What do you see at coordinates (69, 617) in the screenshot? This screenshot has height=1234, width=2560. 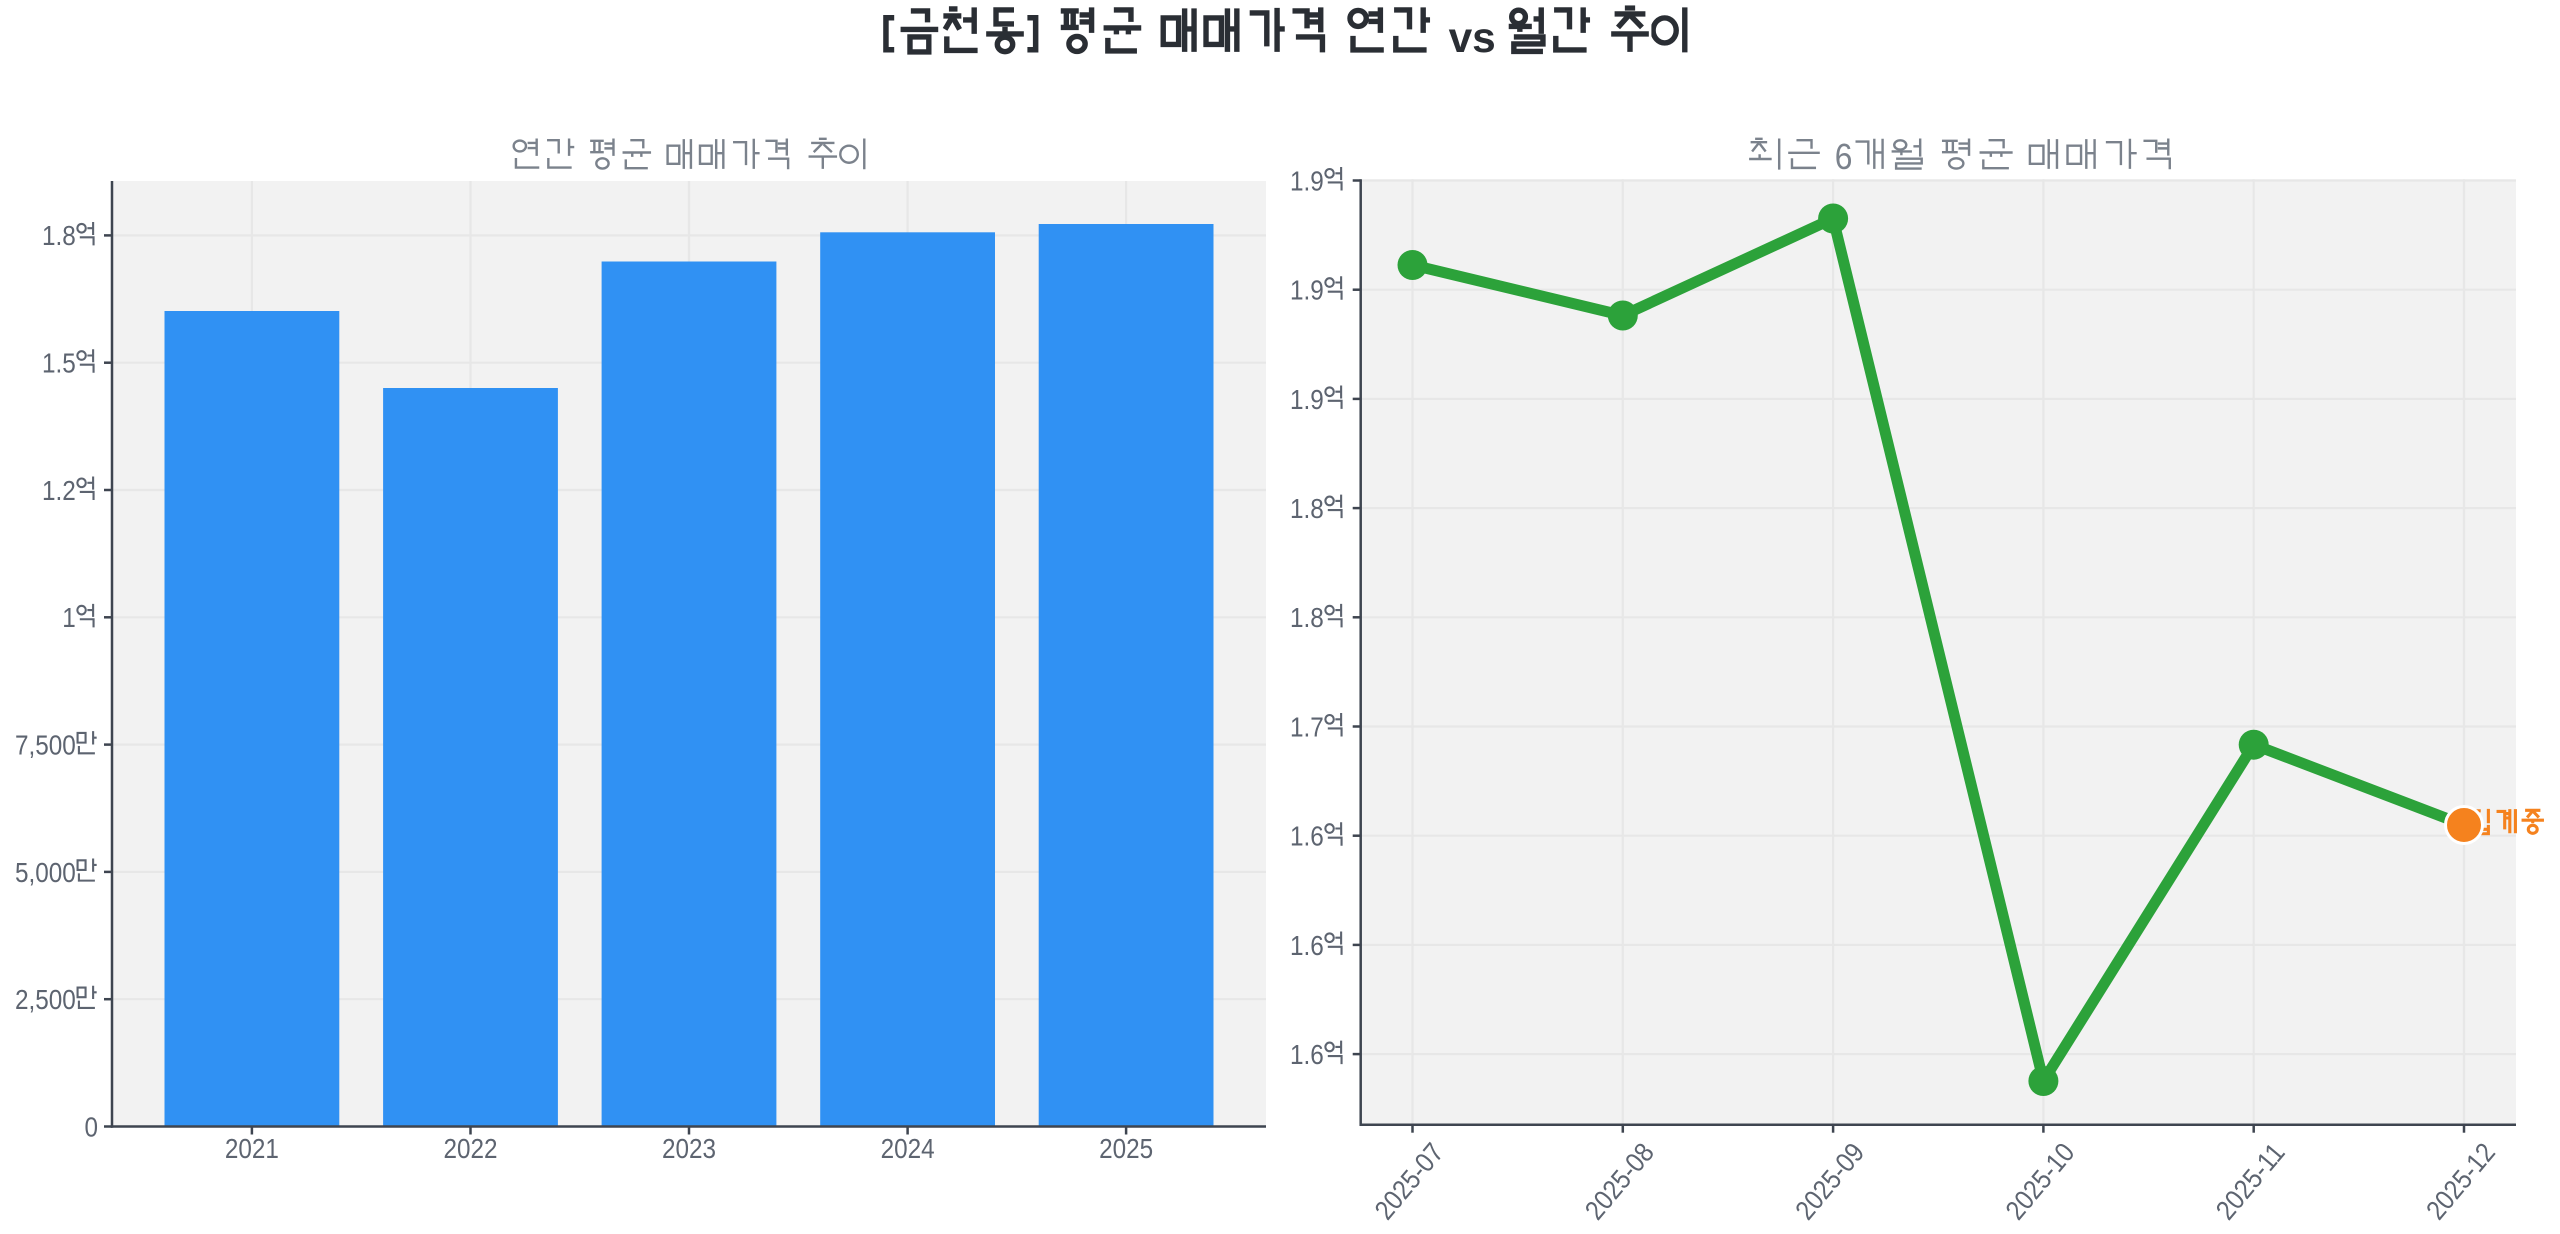 I see `svg-text: 1` at bounding box center [69, 617].